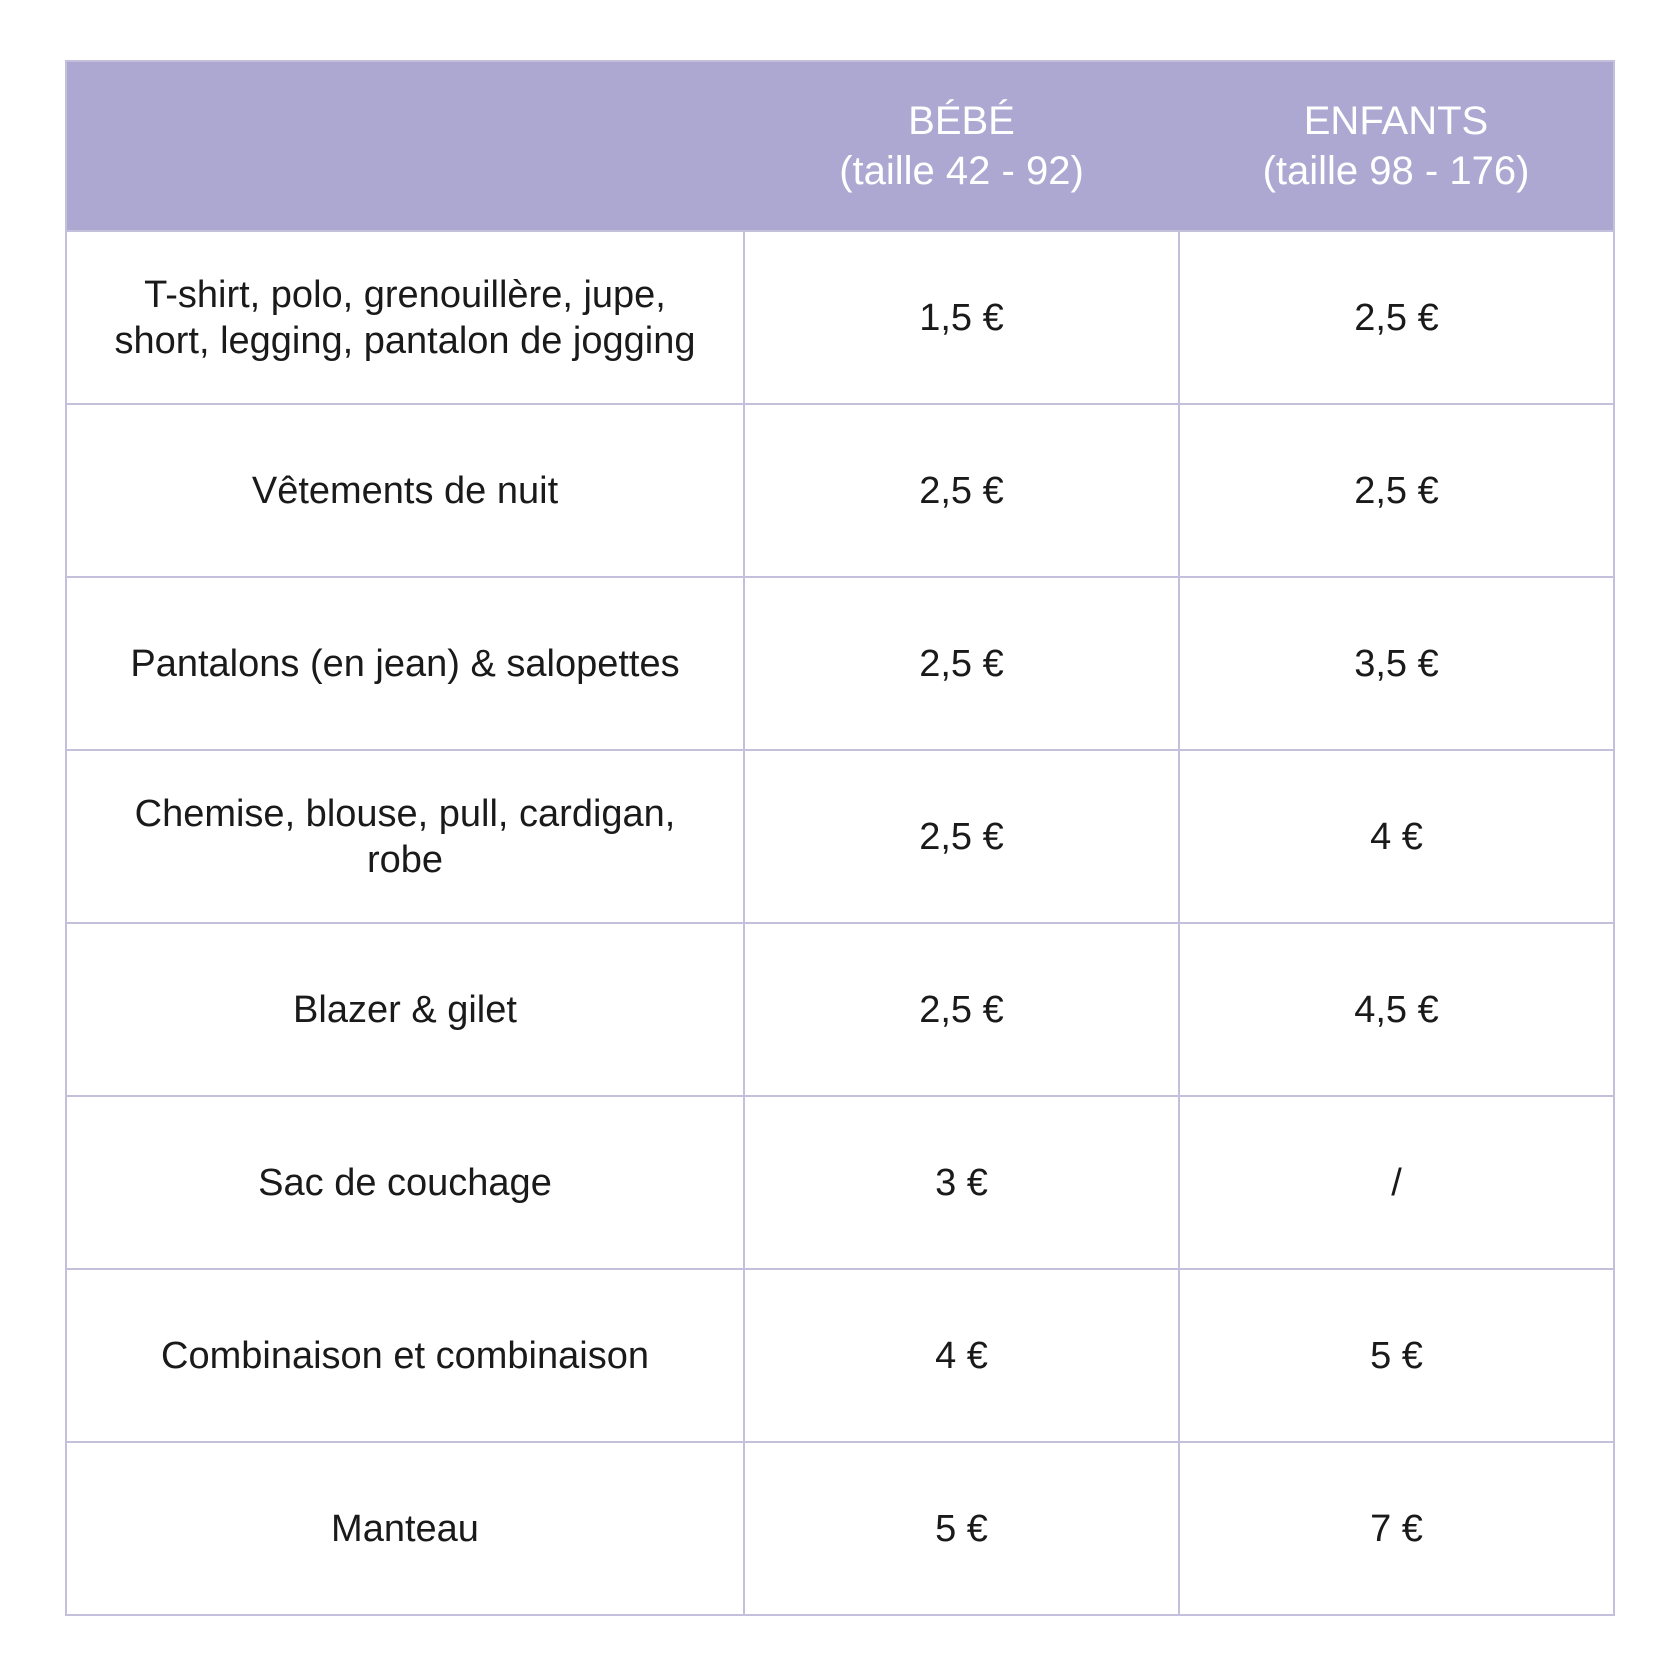  What do you see at coordinates (1396, 171) in the screenshot?
I see `header-enfants-size-range: (taille 98 - 176)` at bounding box center [1396, 171].